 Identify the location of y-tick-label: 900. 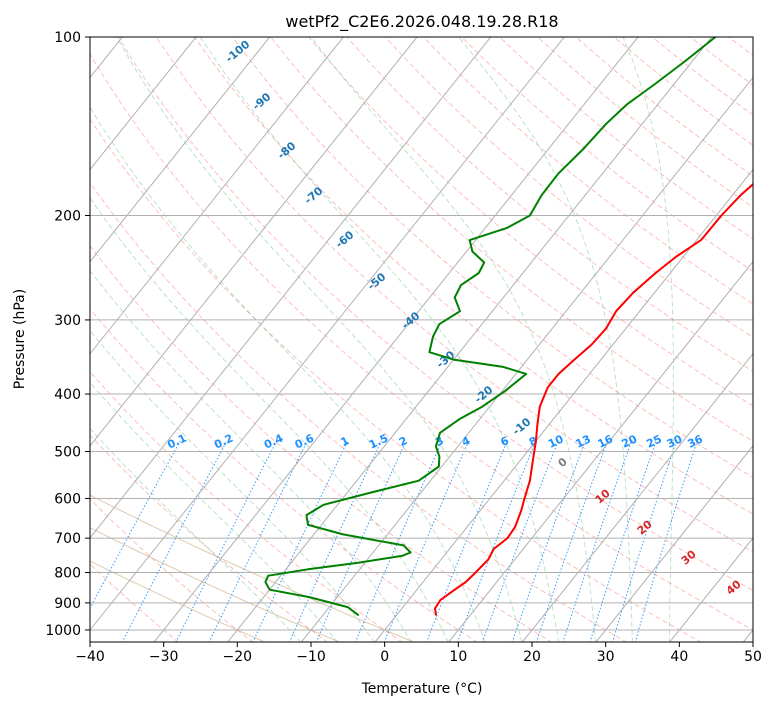
(67, 604).